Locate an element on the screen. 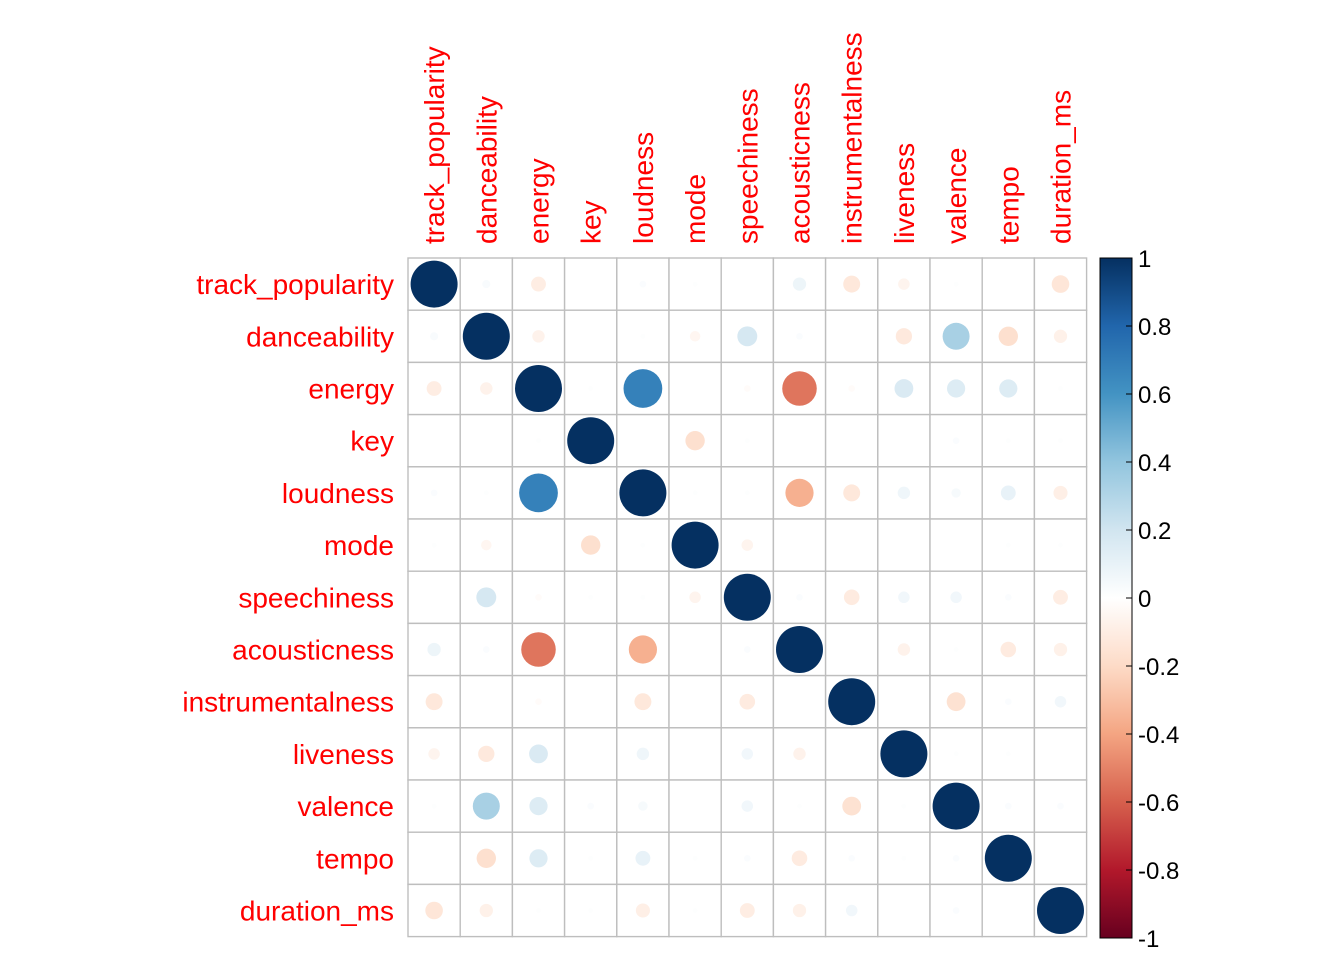 This screenshot has width=1344, height=960. correlation-circle-track-popularity-liveness is located at coordinates (904, 284).